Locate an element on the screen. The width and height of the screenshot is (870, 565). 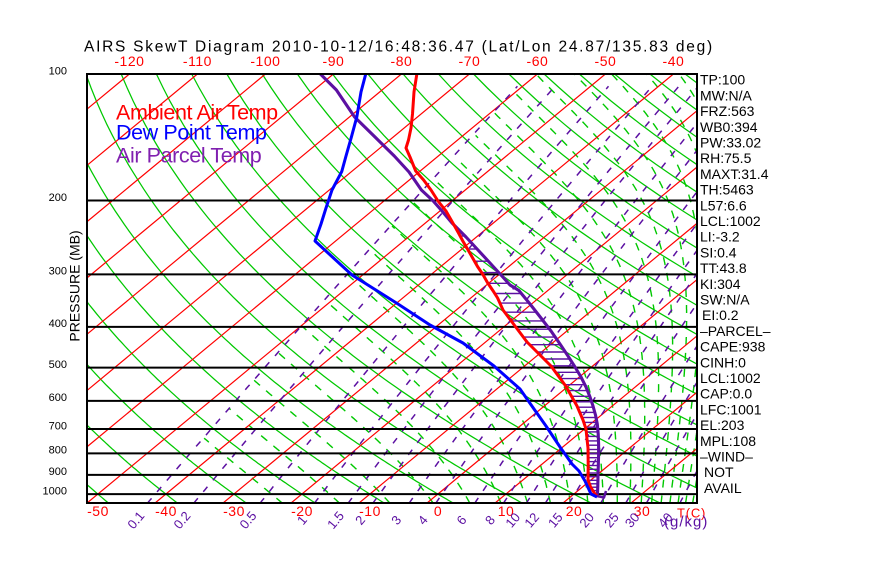
svg-text: -20 is located at coordinates (302, 511).